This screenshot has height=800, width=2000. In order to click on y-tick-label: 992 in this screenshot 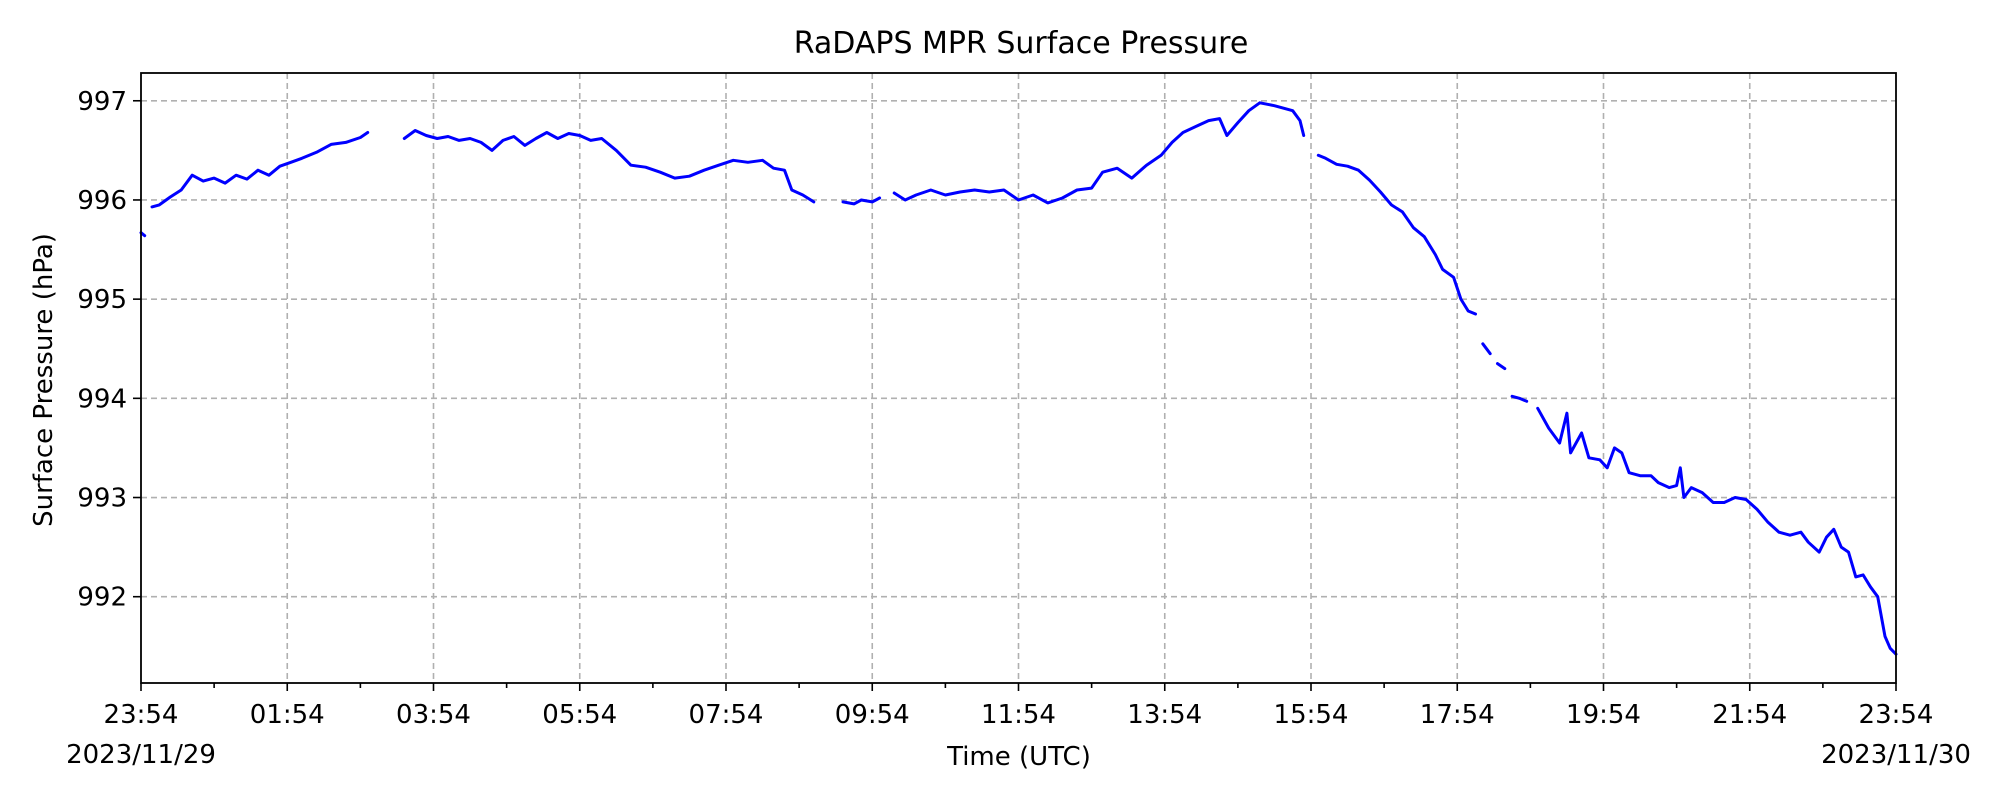, I will do `click(102, 598)`.